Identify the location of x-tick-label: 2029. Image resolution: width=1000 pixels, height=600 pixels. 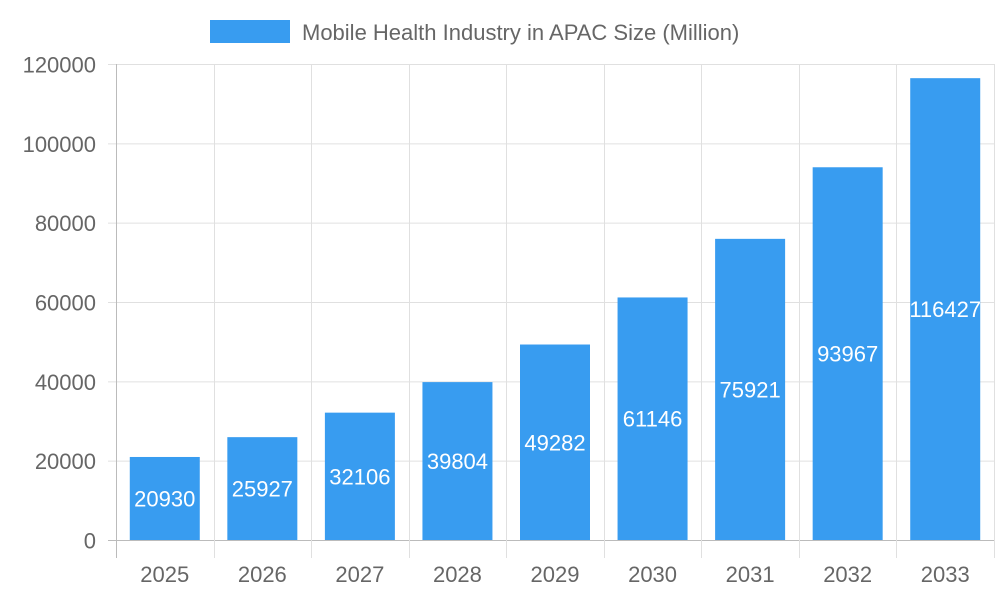
(555, 574).